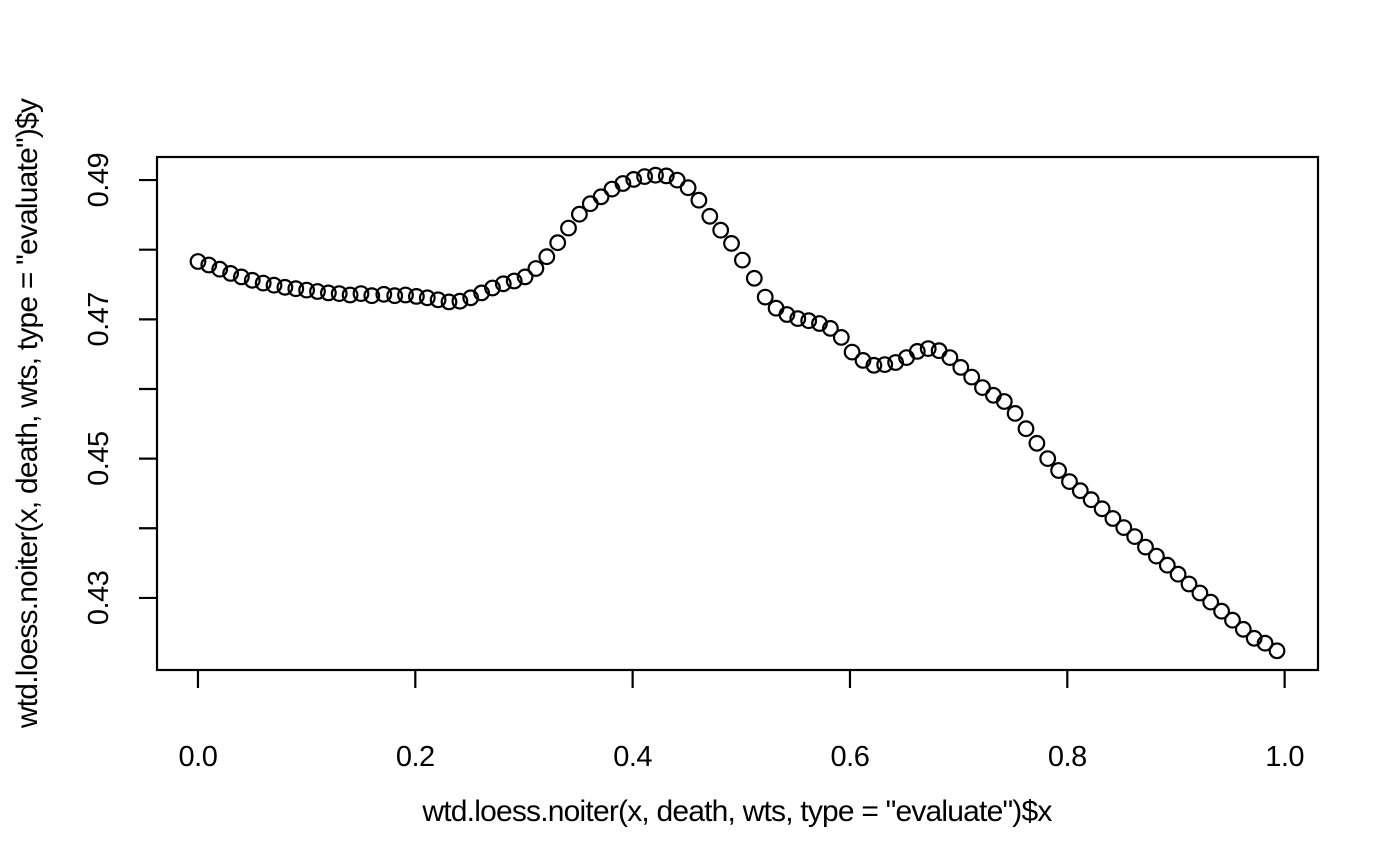  Describe the element at coordinates (850, 757) in the screenshot. I see `x-tick-label: 0.6` at that location.